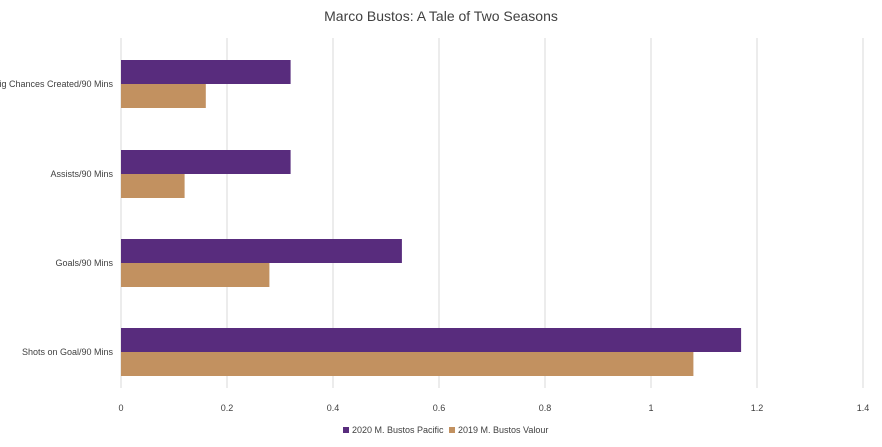  I want to click on category-label: Big Chances Created/90 Mins, so click(56, 84).